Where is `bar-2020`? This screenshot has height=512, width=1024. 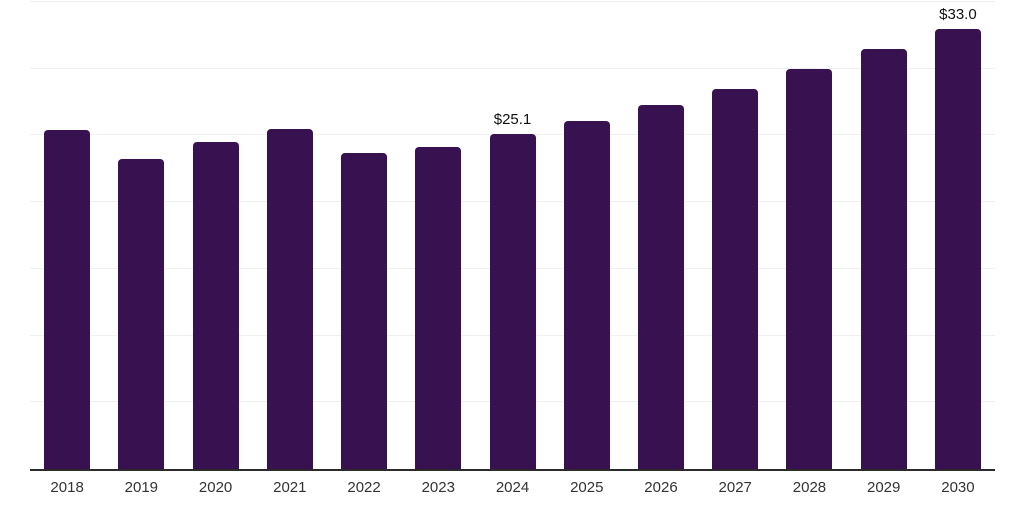 bar-2020 is located at coordinates (215, 305).